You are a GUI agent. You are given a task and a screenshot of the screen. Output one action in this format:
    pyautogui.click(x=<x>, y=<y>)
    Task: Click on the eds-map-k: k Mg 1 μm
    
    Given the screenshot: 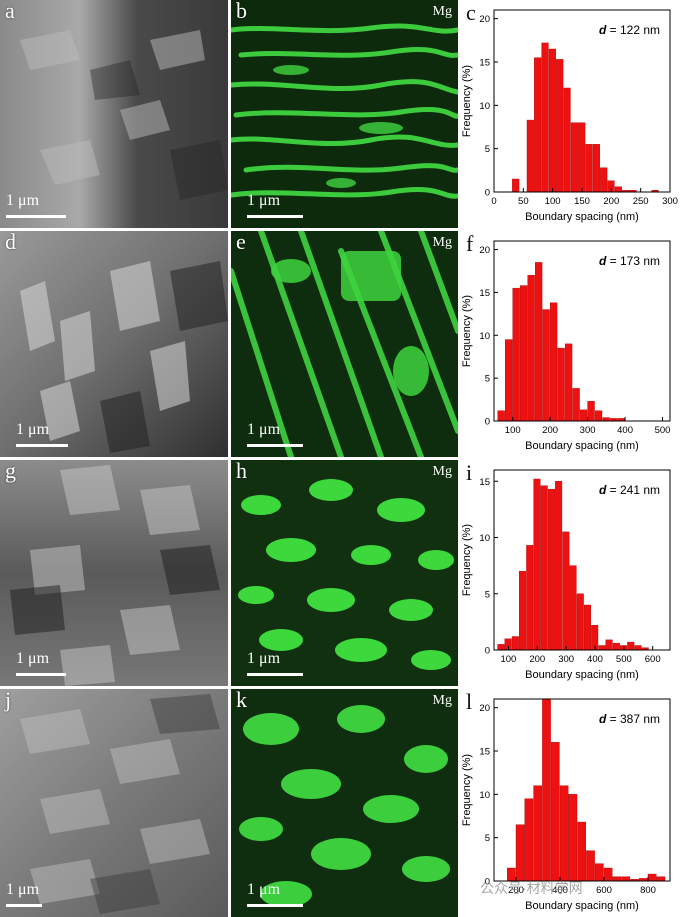 What is the action you would take?
    pyautogui.click(x=344, y=803)
    